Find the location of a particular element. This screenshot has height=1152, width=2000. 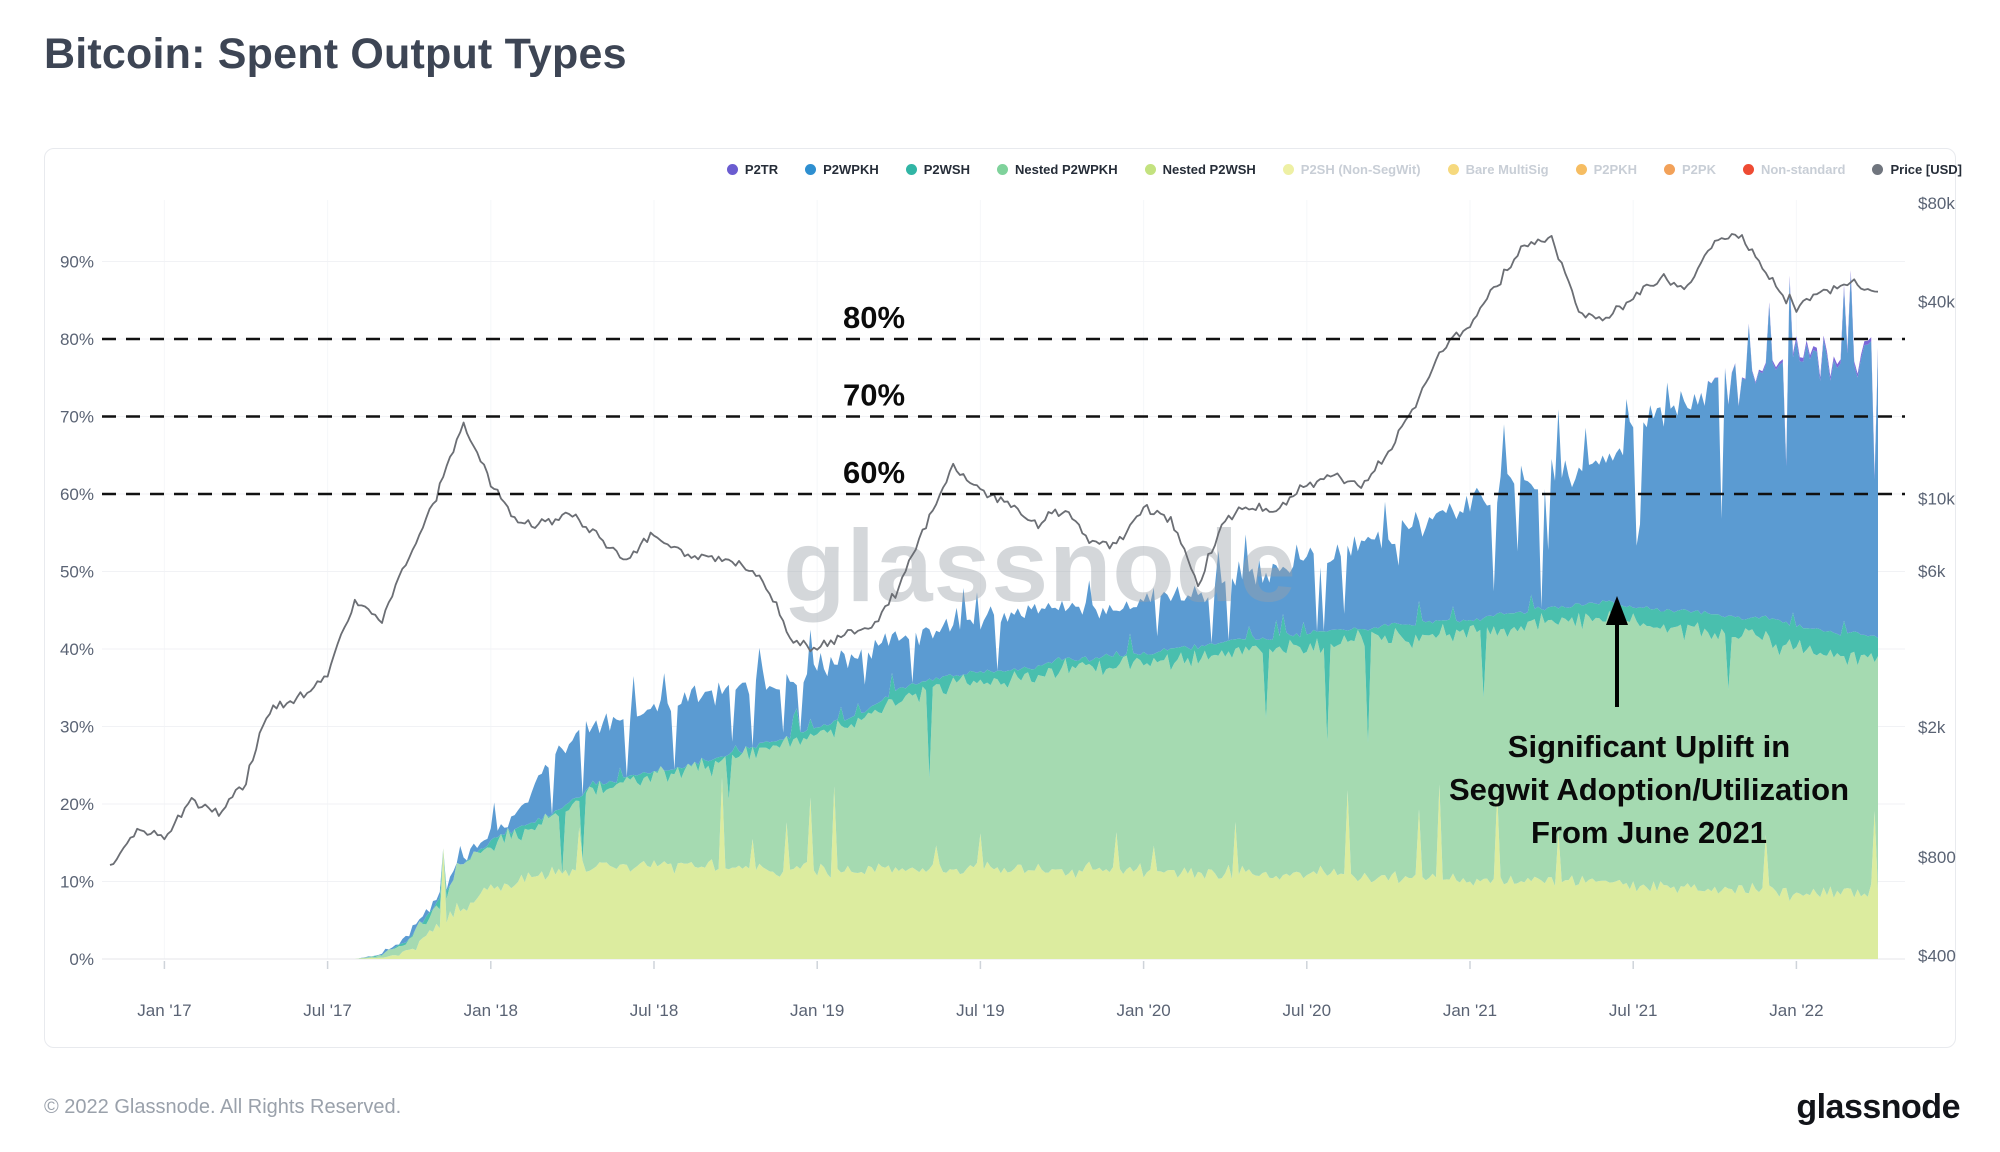

legend-item-p2sh-non-segwit-: P2SH (Non-SegWit) is located at coordinates (1351, 169).